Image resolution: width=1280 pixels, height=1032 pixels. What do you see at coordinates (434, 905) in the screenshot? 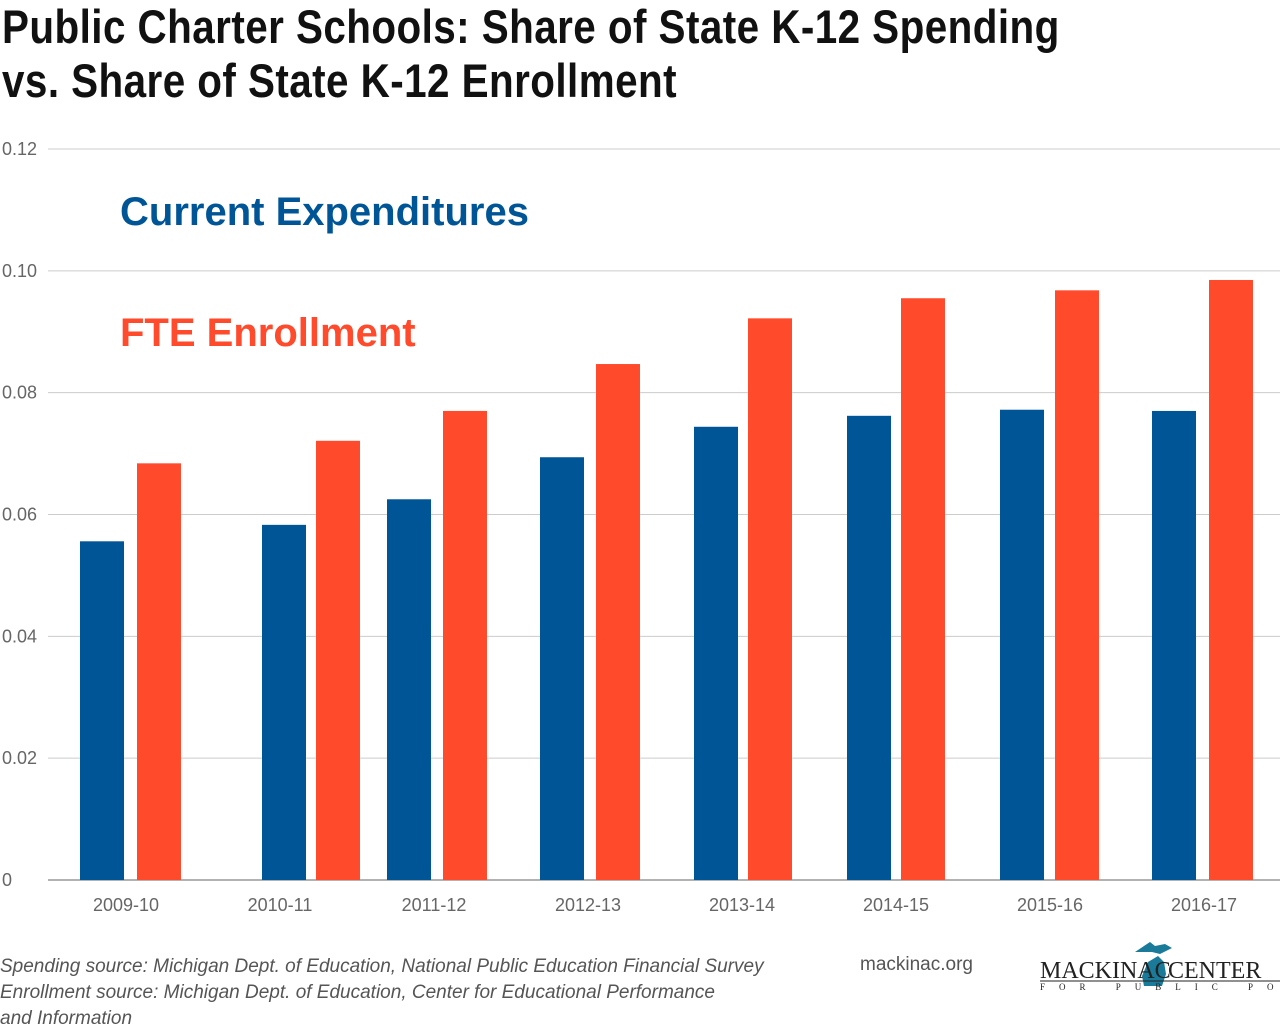
I see `x-tick-label: 2011-12` at bounding box center [434, 905].